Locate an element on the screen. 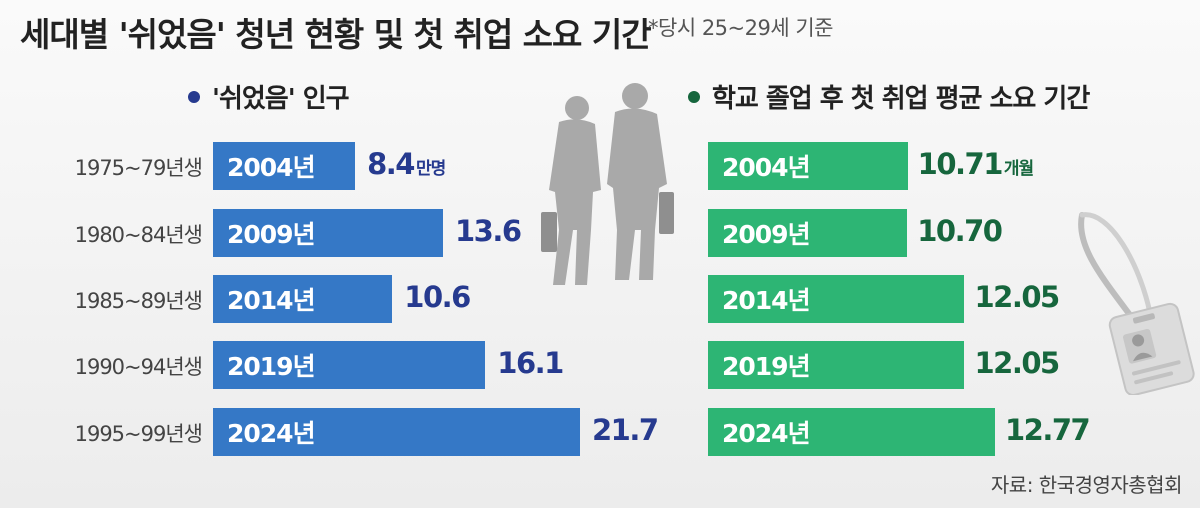 The height and width of the screenshot is (508, 1200). value-number: 10.70 is located at coordinates (960, 231).